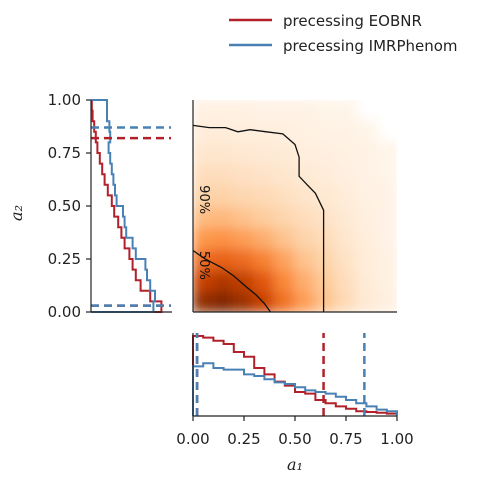  What do you see at coordinates (203, 265) in the screenshot?
I see `contour-label-50: 50%` at bounding box center [203, 265].